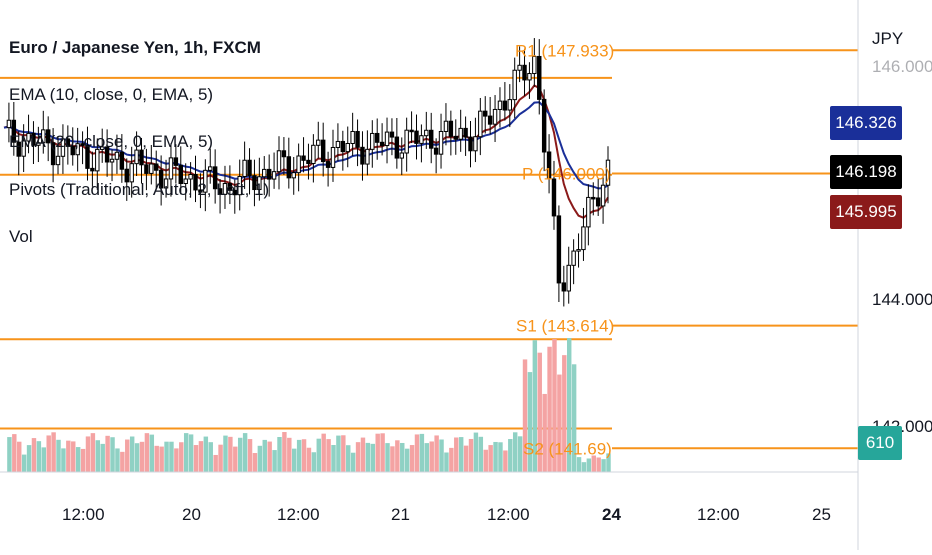 The width and height of the screenshot is (932, 555). What do you see at coordinates (21, 236) in the screenshot?
I see `volume-legend: Vol` at bounding box center [21, 236].